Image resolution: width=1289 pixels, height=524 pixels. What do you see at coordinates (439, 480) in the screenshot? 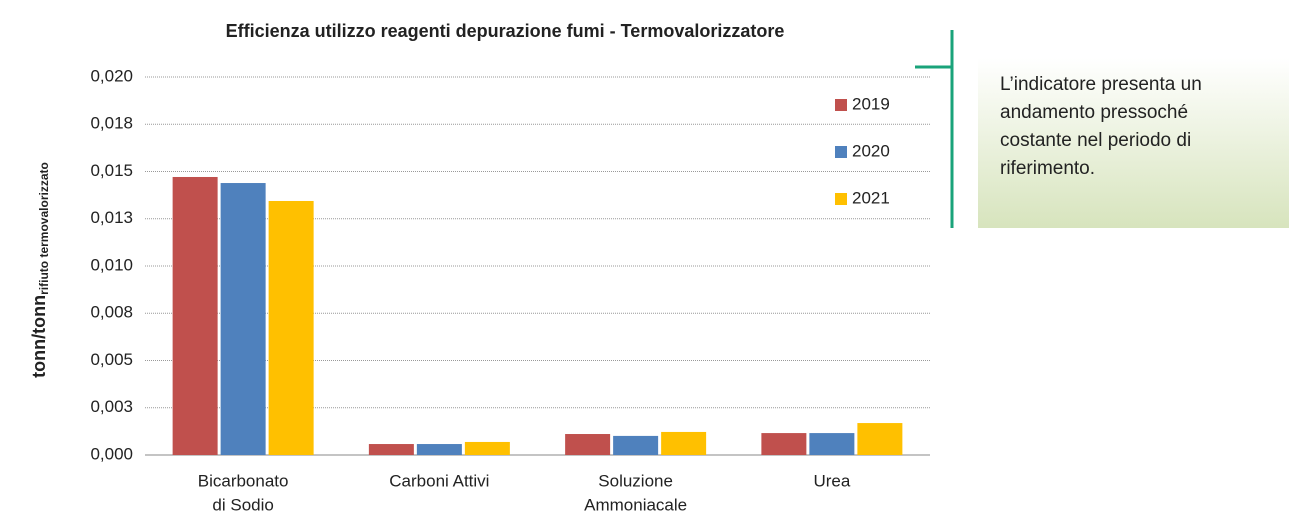
I see `x-tick-label: Carboni Attivi` at bounding box center [439, 480].